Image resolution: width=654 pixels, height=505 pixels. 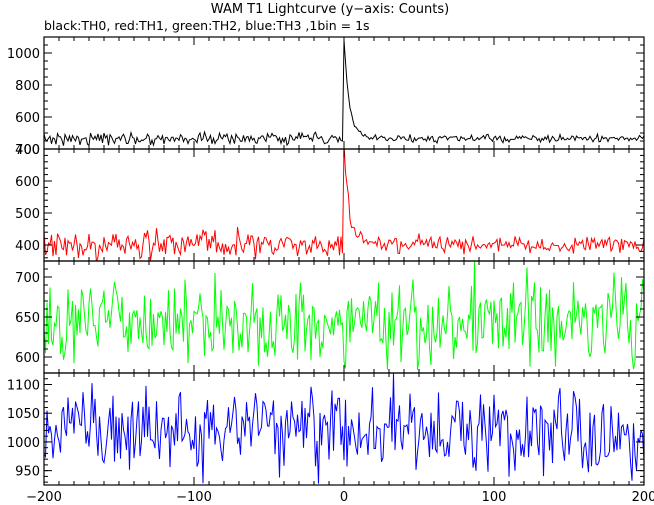 I want to click on x-axis: −200 −100 0 100 200, so click(x=340, y=497).